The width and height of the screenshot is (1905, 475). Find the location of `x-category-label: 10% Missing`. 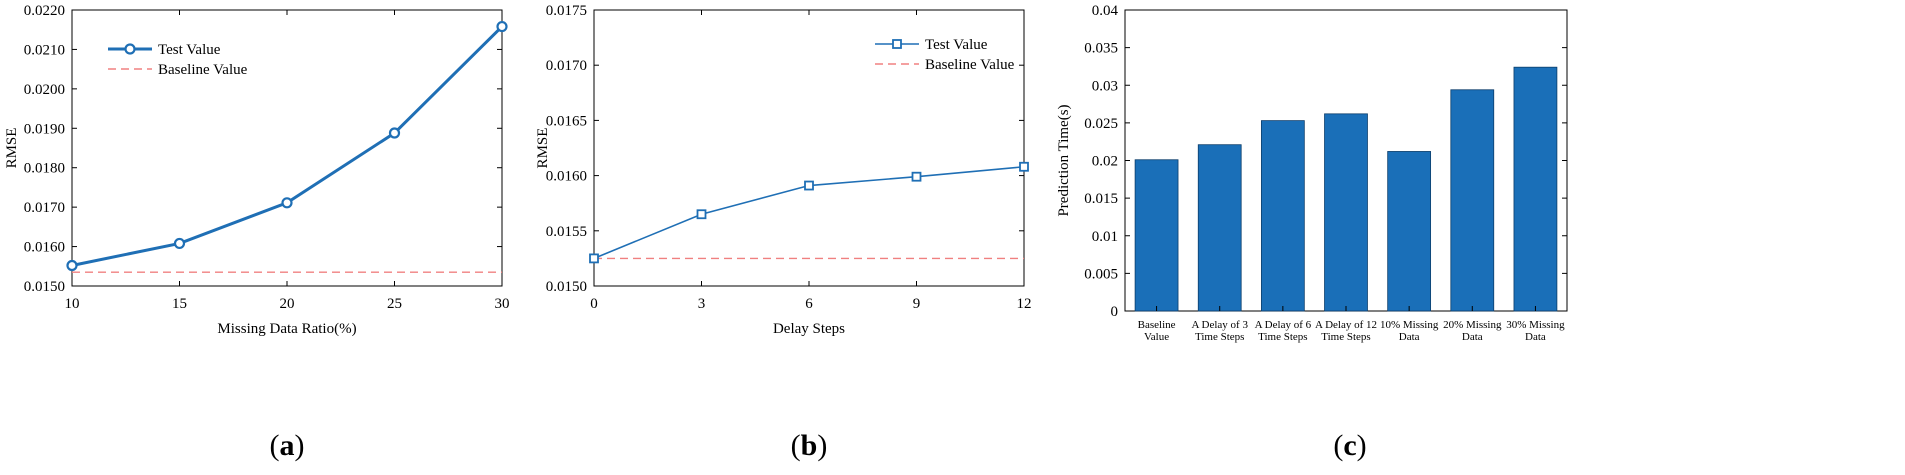

x-category-label: 10% Missing is located at coordinates (1409, 325).